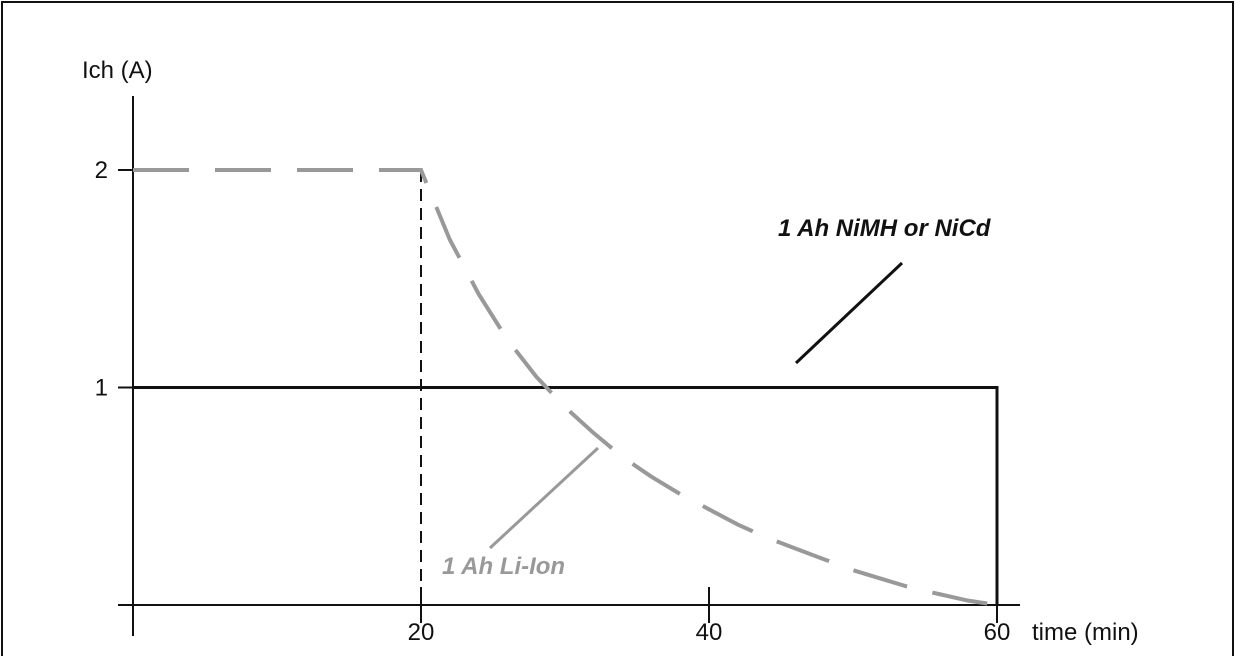  I want to click on y-axis-label: Ich (A), so click(117, 70).